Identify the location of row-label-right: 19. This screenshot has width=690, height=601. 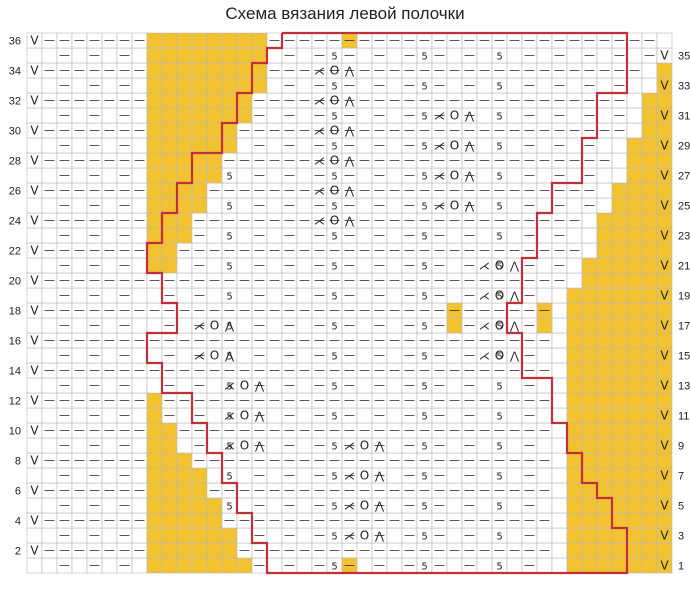
(684, 297).